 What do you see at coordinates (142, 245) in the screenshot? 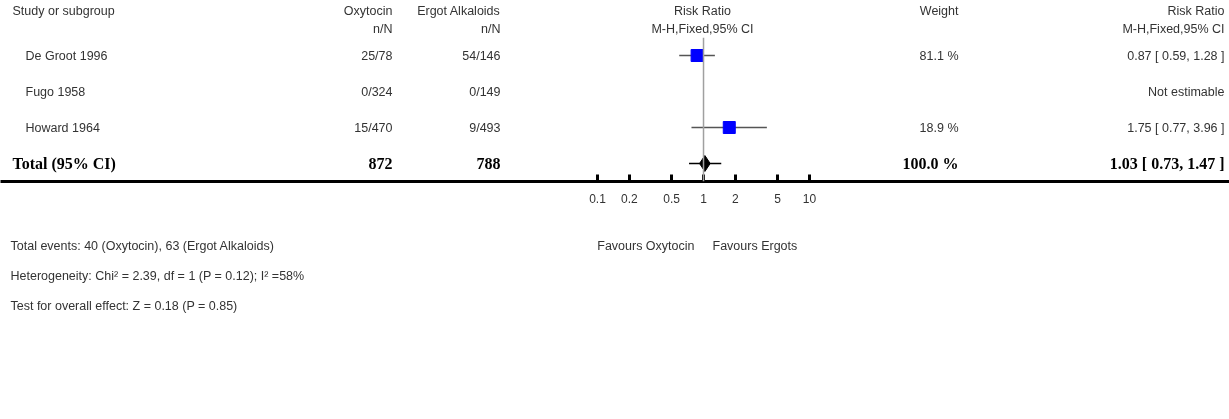
I see `text: Total events: 40 (Oxytocin), 63 (Ergot Alkaloids)` at bounding box center [142, 245].